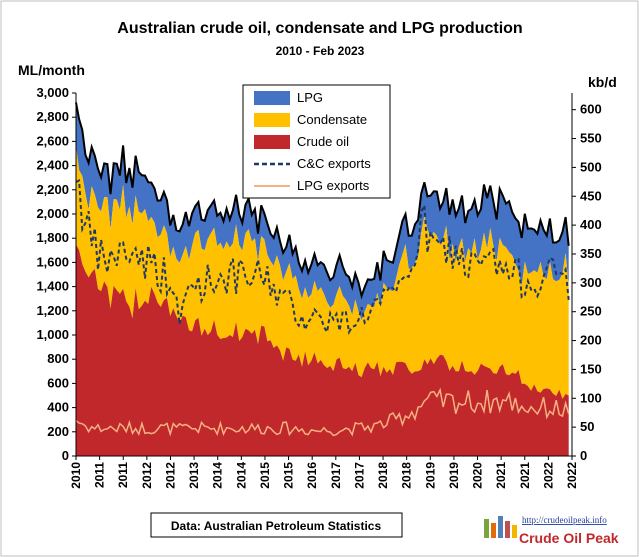 The image size is (639, 557). I want to click on y-left-tick-label: 2,000, so click(52, 213).